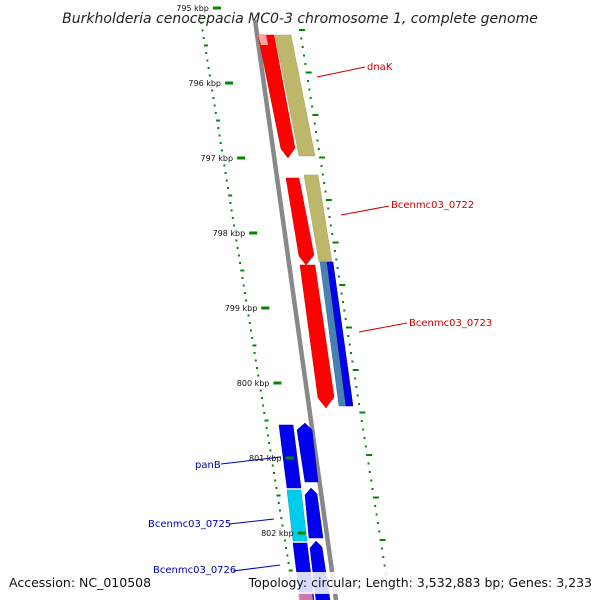  Describe the element at coordinates (380, 67) in the screenshot. I see `gene-label-dnak: dnaK` at that location.